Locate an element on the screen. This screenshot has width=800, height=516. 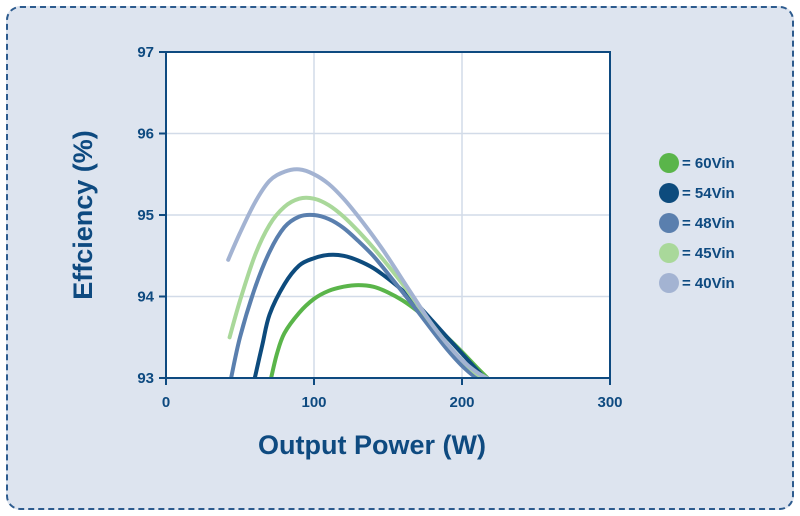
y-axis-title: Effciency (%) is located at coordinates (83, 215).